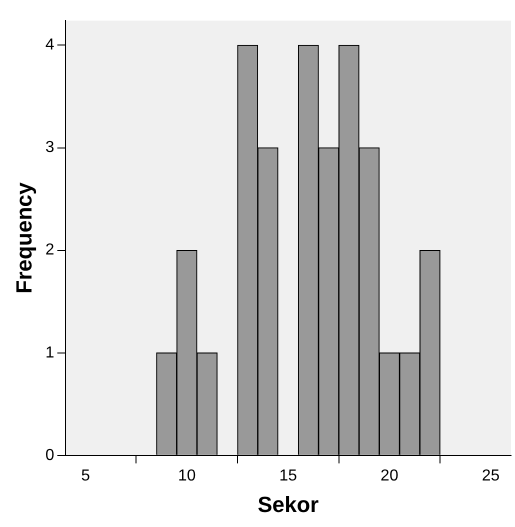 The image size is (515, 527). Describe the element at coordinates (49, 45) in the screenshot. I see `y-tick-label: 4` at that location.